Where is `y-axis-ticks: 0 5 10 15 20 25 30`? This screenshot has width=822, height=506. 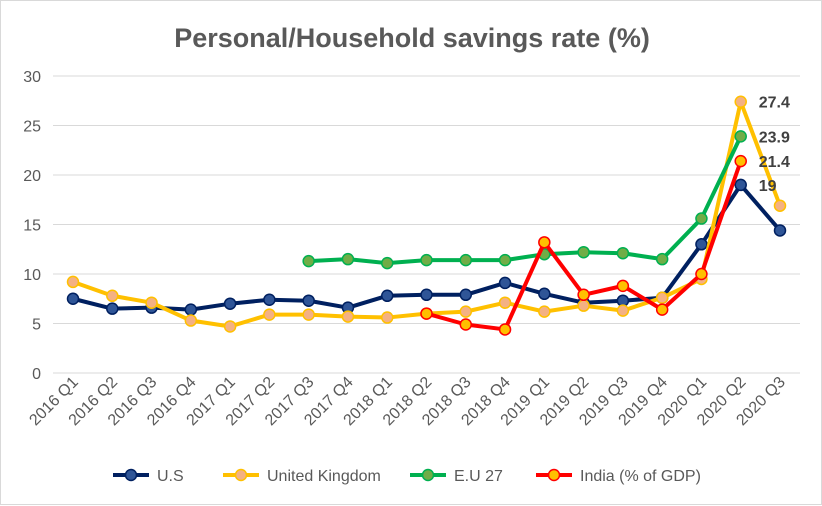
y-axis-ticks: 0 5 10 15 20 25 30 is located at coordinates (32, 226).